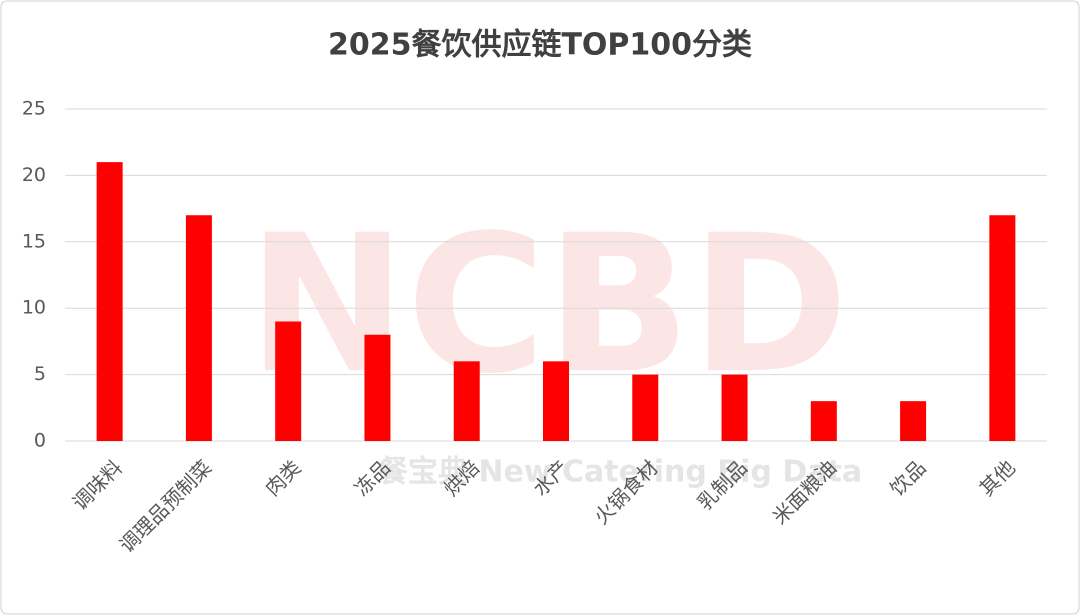 Image resolution: width=1080 pixels, height=615 pixels. What do you see at coordinates (34, 308) in the screenshot?
I see `y-tick-label: 10` at bounding box center [34, 308].